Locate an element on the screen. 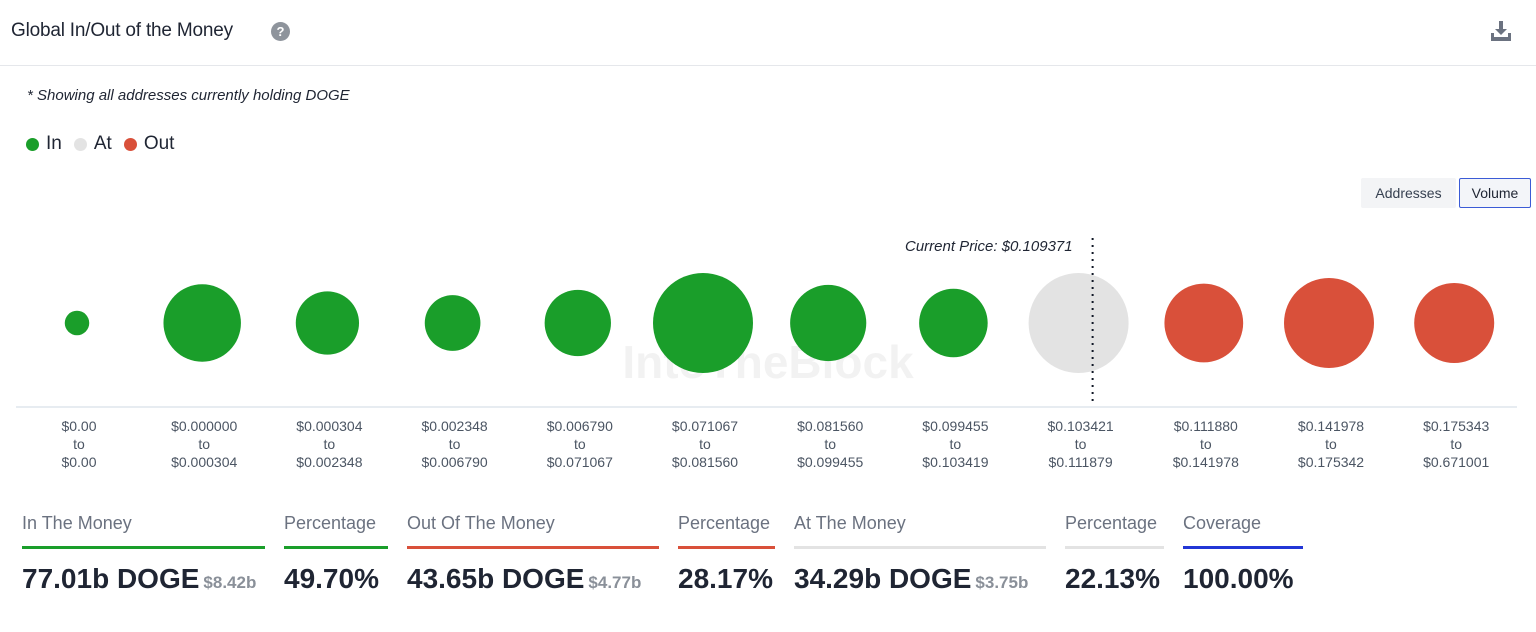 The height and width of the screenshot is (632, 1536). legend-item-out: Out is located at coordinates (149, 144).